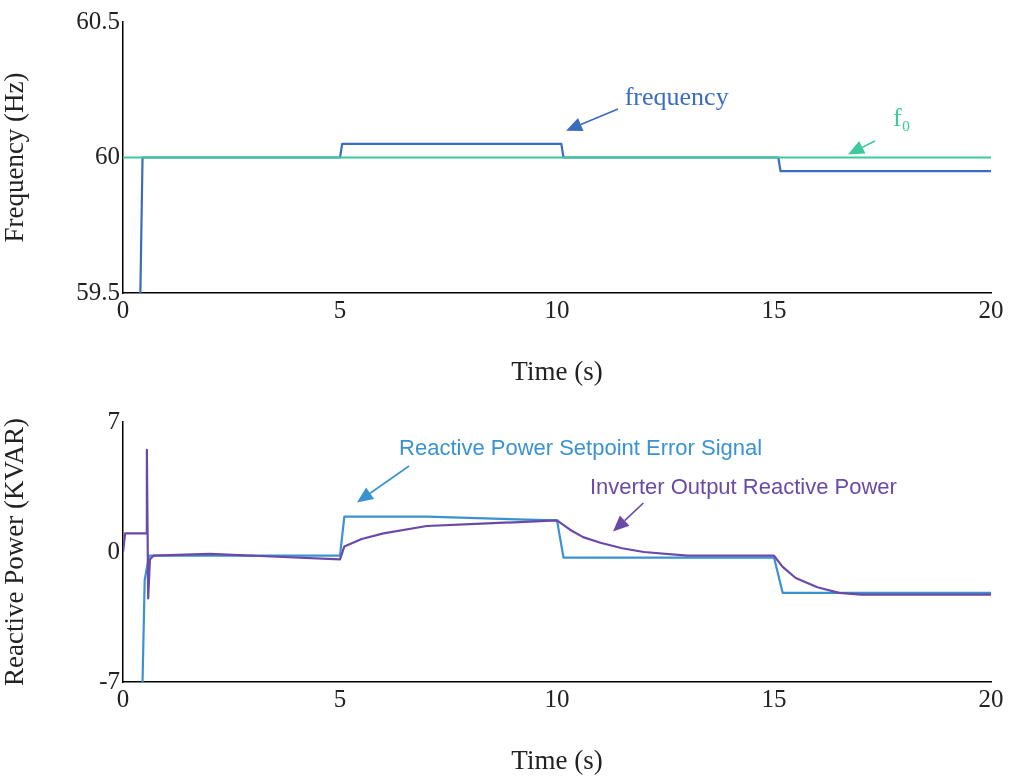 The height and width of the screenshot is (778, 1011). Describe the element at coordinates (113, 550) in the screenshot. I see `y-tick-label: 0` at that location.